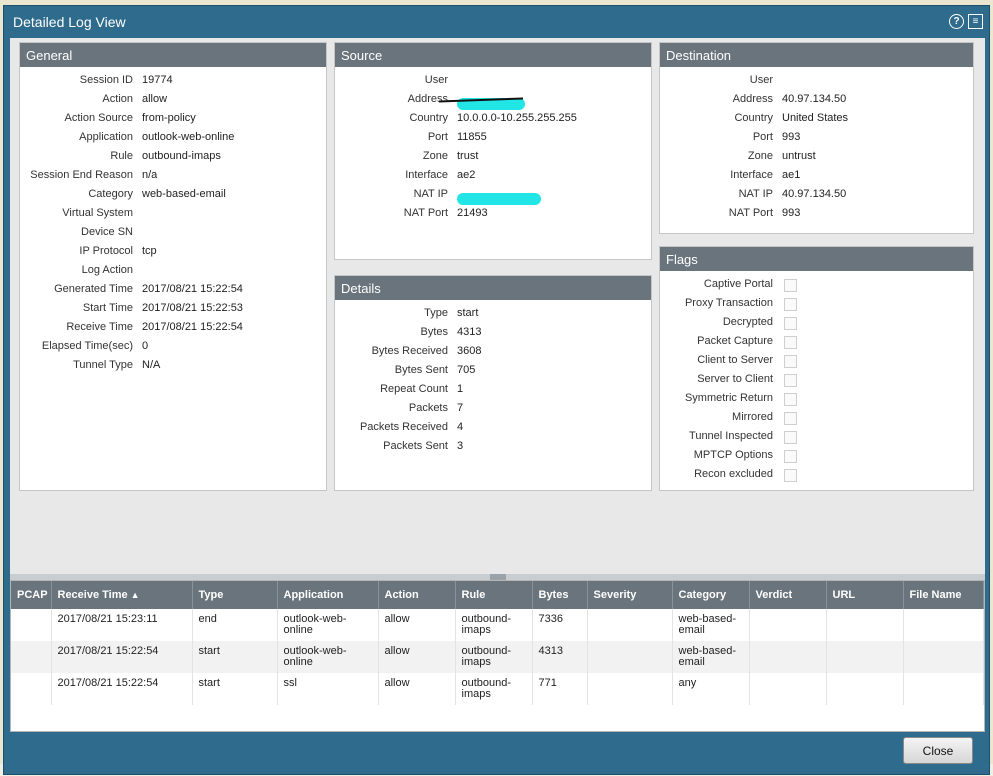 This screenshot has height=776, width=993. Describe the element at coordinates (735, 379) in the screenshot. I see `flag-label: Server to Client` at that location.